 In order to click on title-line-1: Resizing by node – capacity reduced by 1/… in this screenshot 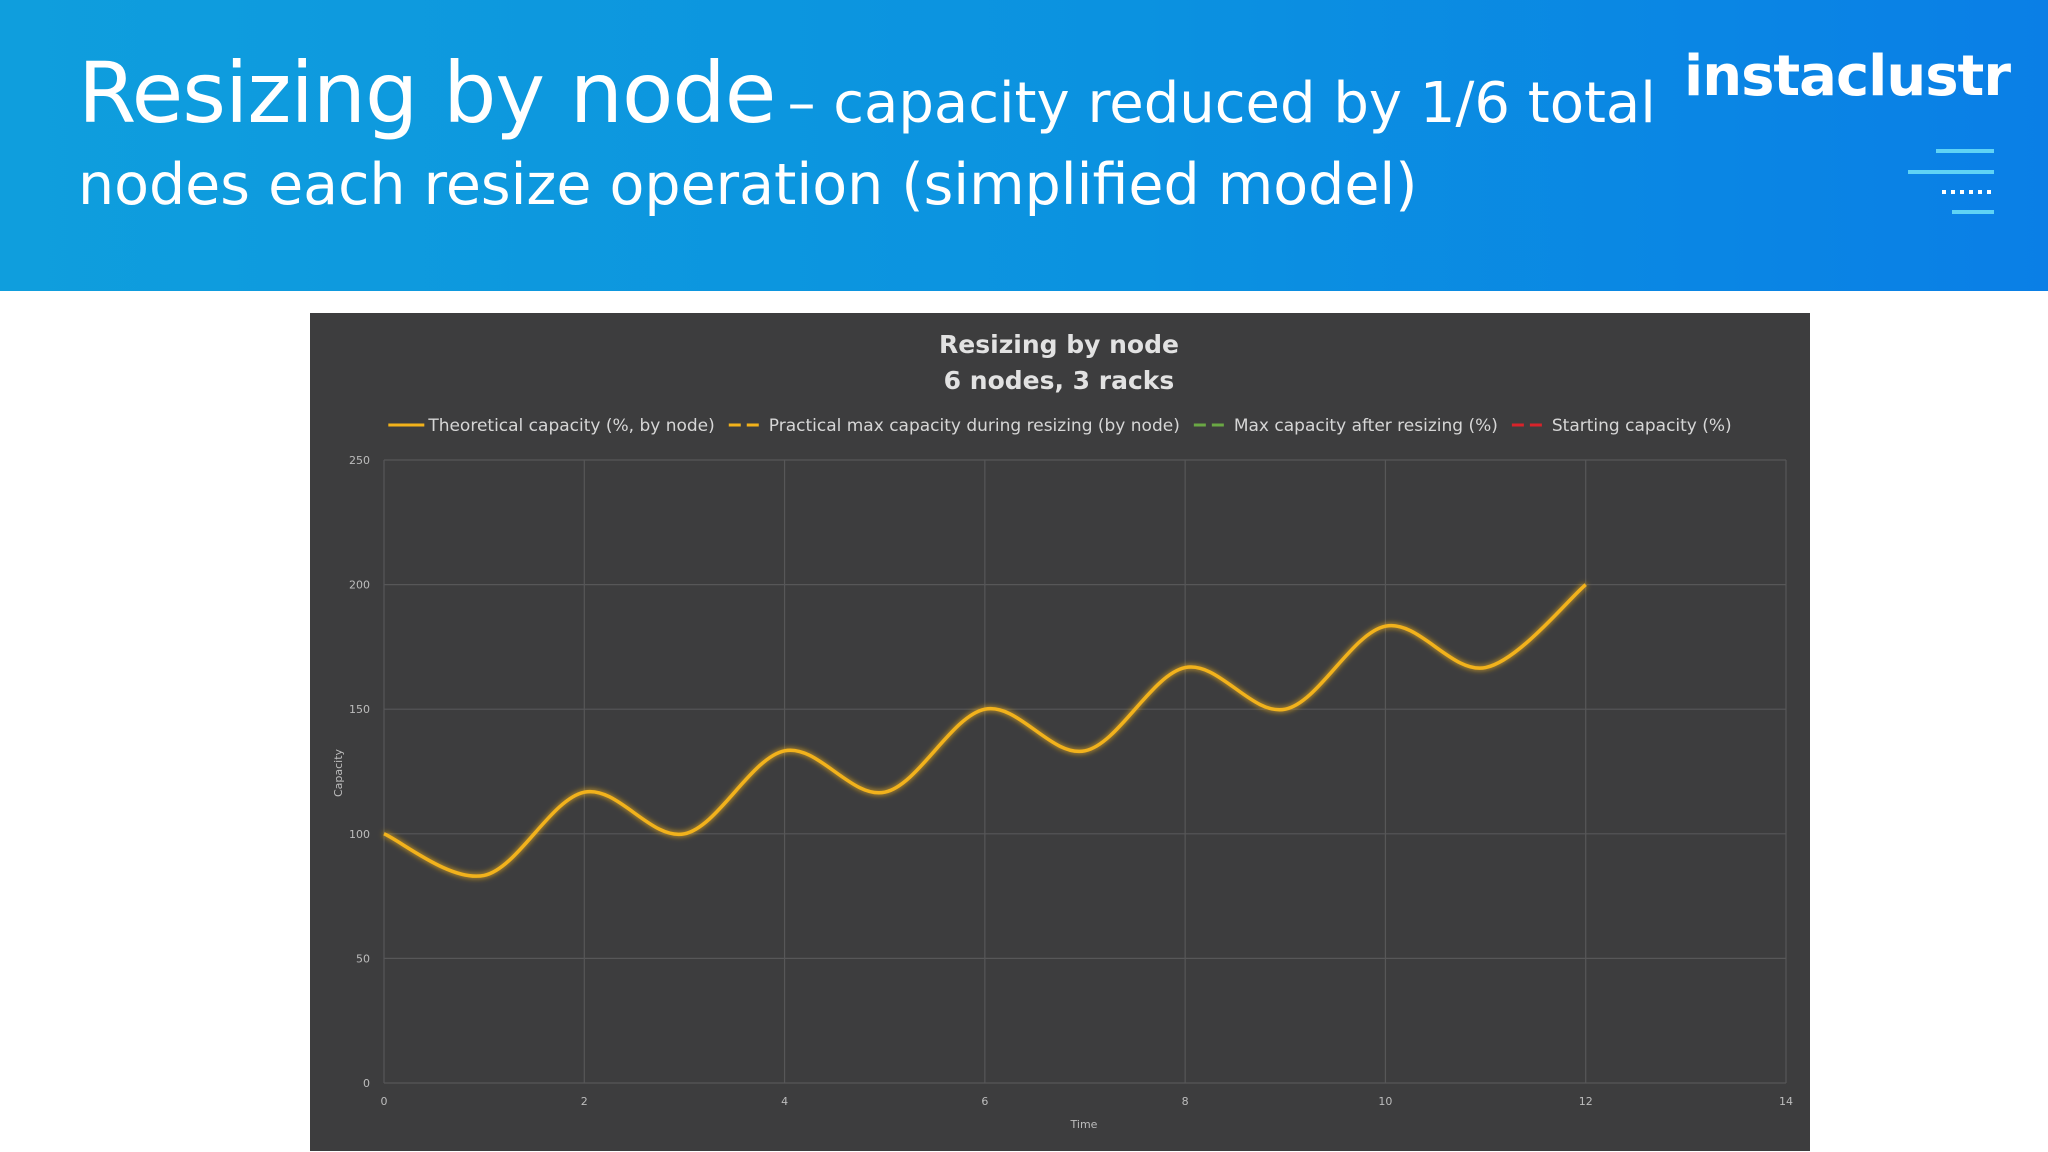, I will do `click(867, 93)`.